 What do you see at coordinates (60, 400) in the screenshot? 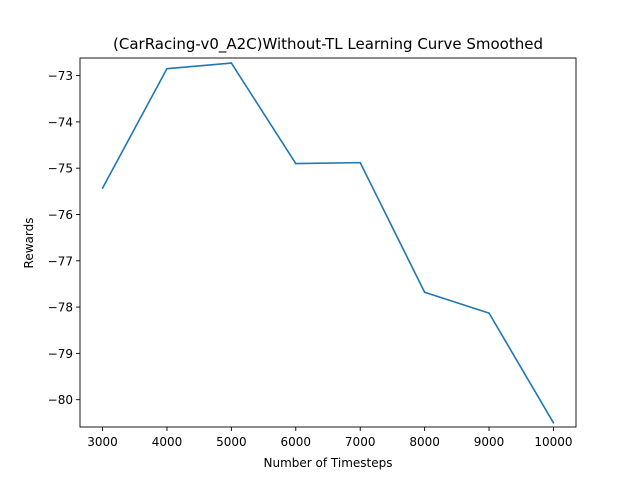
I see `y-tick-label: −80` at bounding box center [60, 400].